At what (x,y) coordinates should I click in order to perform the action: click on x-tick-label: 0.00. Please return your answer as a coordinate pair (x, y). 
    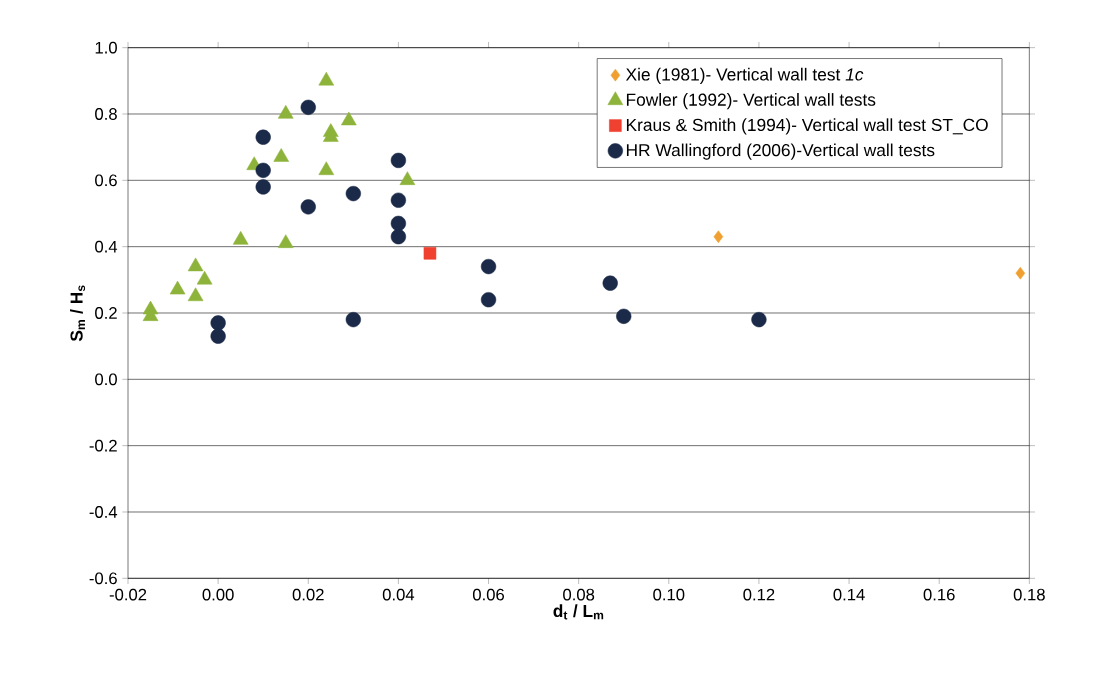
    Looking at the image, I should click on (218, 594).